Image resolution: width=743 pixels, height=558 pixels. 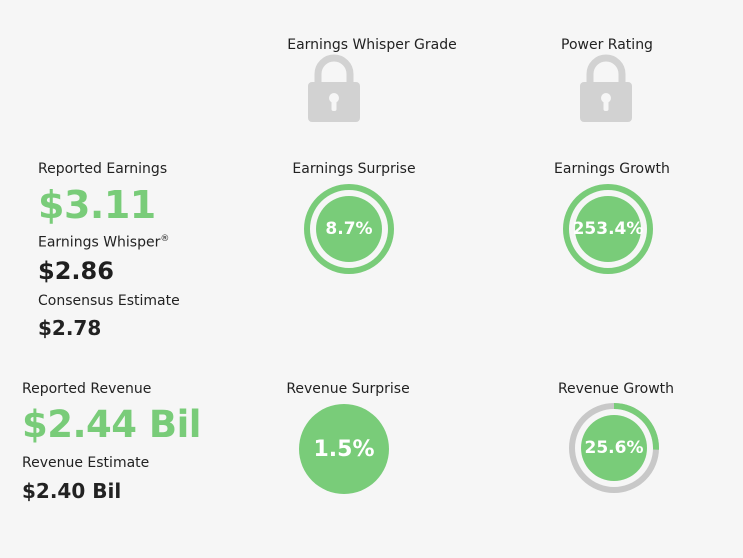 What do you see at coordinates (354, 169) in the screenshot?
I see `earnings-surprise-label: Earnings Surprise` at bounding box center [354, 169].